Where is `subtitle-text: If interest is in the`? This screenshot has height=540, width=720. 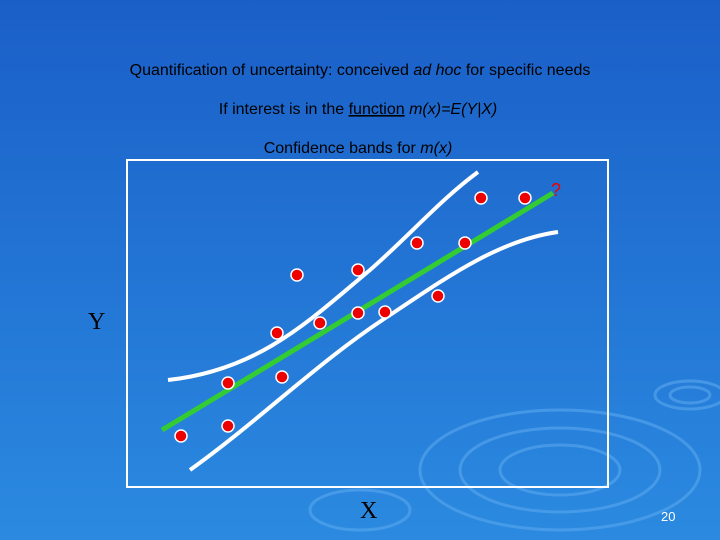 subtitle-text: If interest is in the is located at coordinates (281, 109).